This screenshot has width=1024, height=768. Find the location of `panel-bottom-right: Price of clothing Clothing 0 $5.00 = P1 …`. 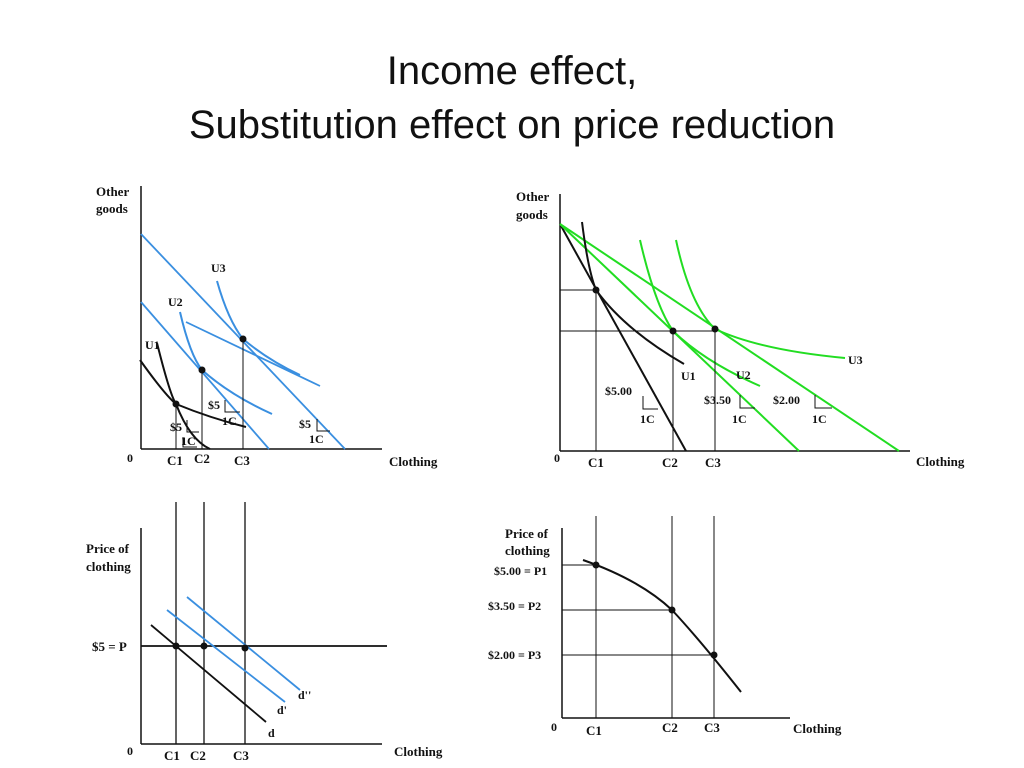

panel-bottom-right: Price of clothing Clothing 0 $5.00 = P1 … is located at coordinates (665, 627).